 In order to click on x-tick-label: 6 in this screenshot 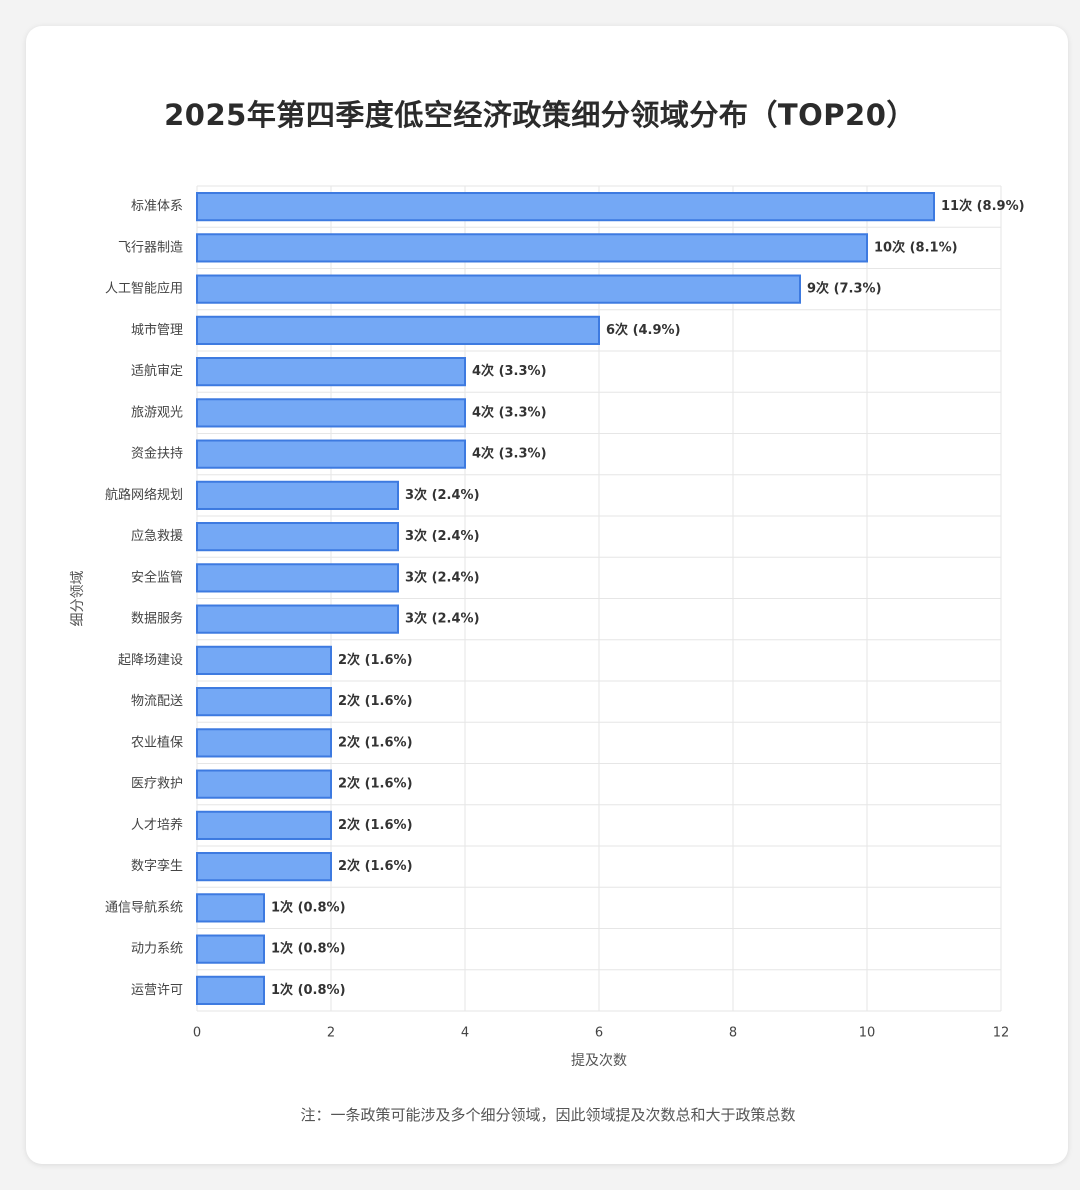, I will do `click(599, 1033)`.